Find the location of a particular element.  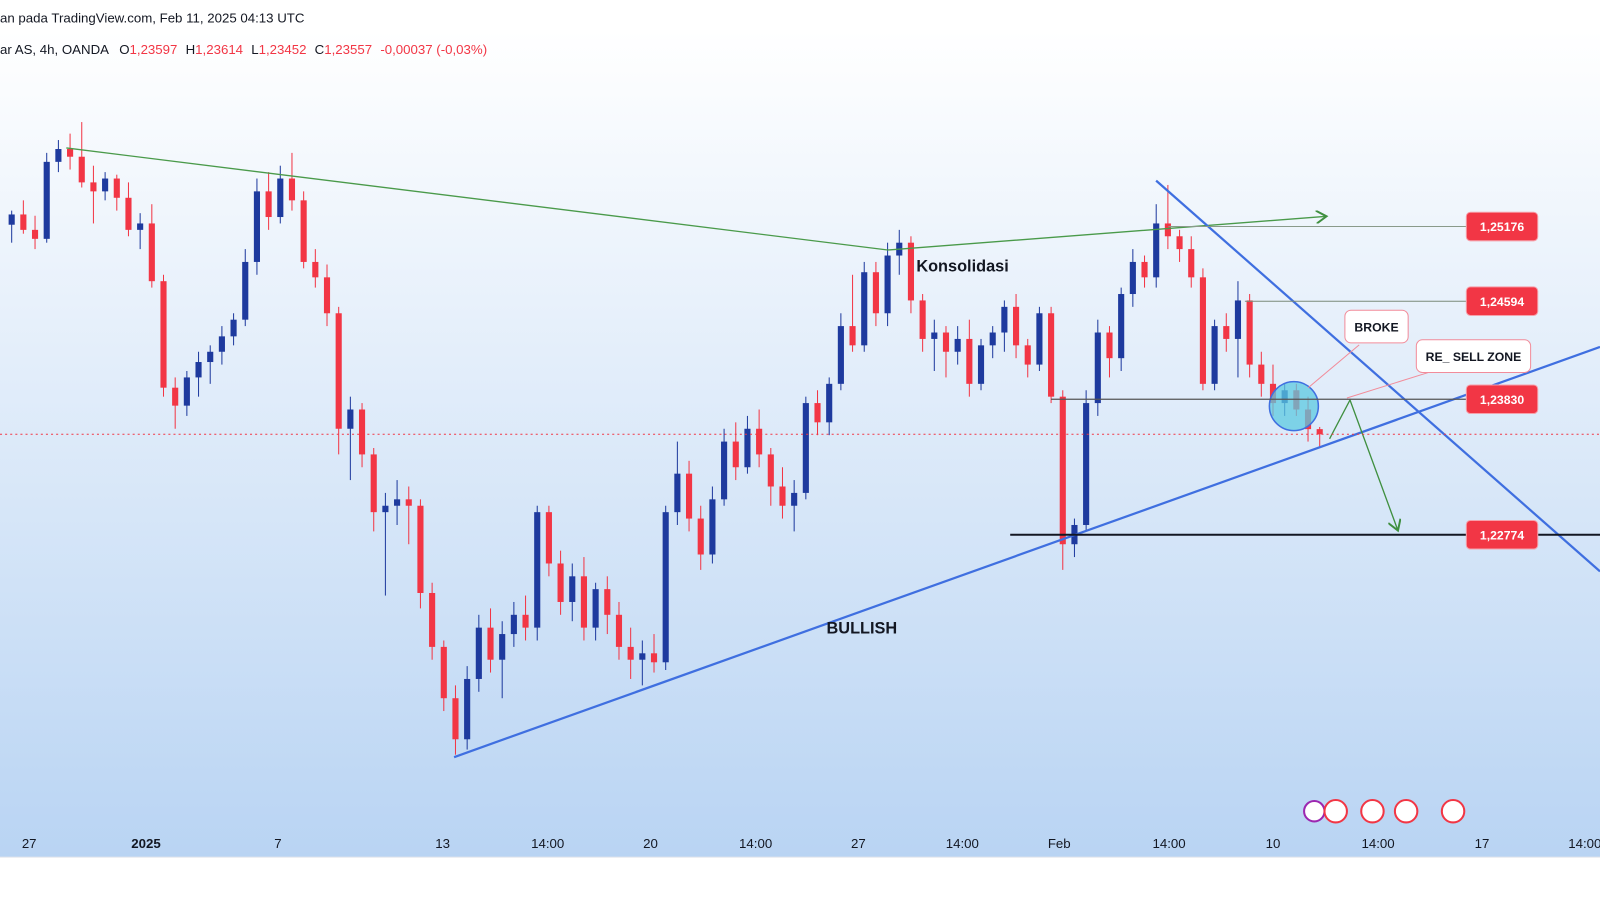

event-icons is located at coordinates (1384, 811).